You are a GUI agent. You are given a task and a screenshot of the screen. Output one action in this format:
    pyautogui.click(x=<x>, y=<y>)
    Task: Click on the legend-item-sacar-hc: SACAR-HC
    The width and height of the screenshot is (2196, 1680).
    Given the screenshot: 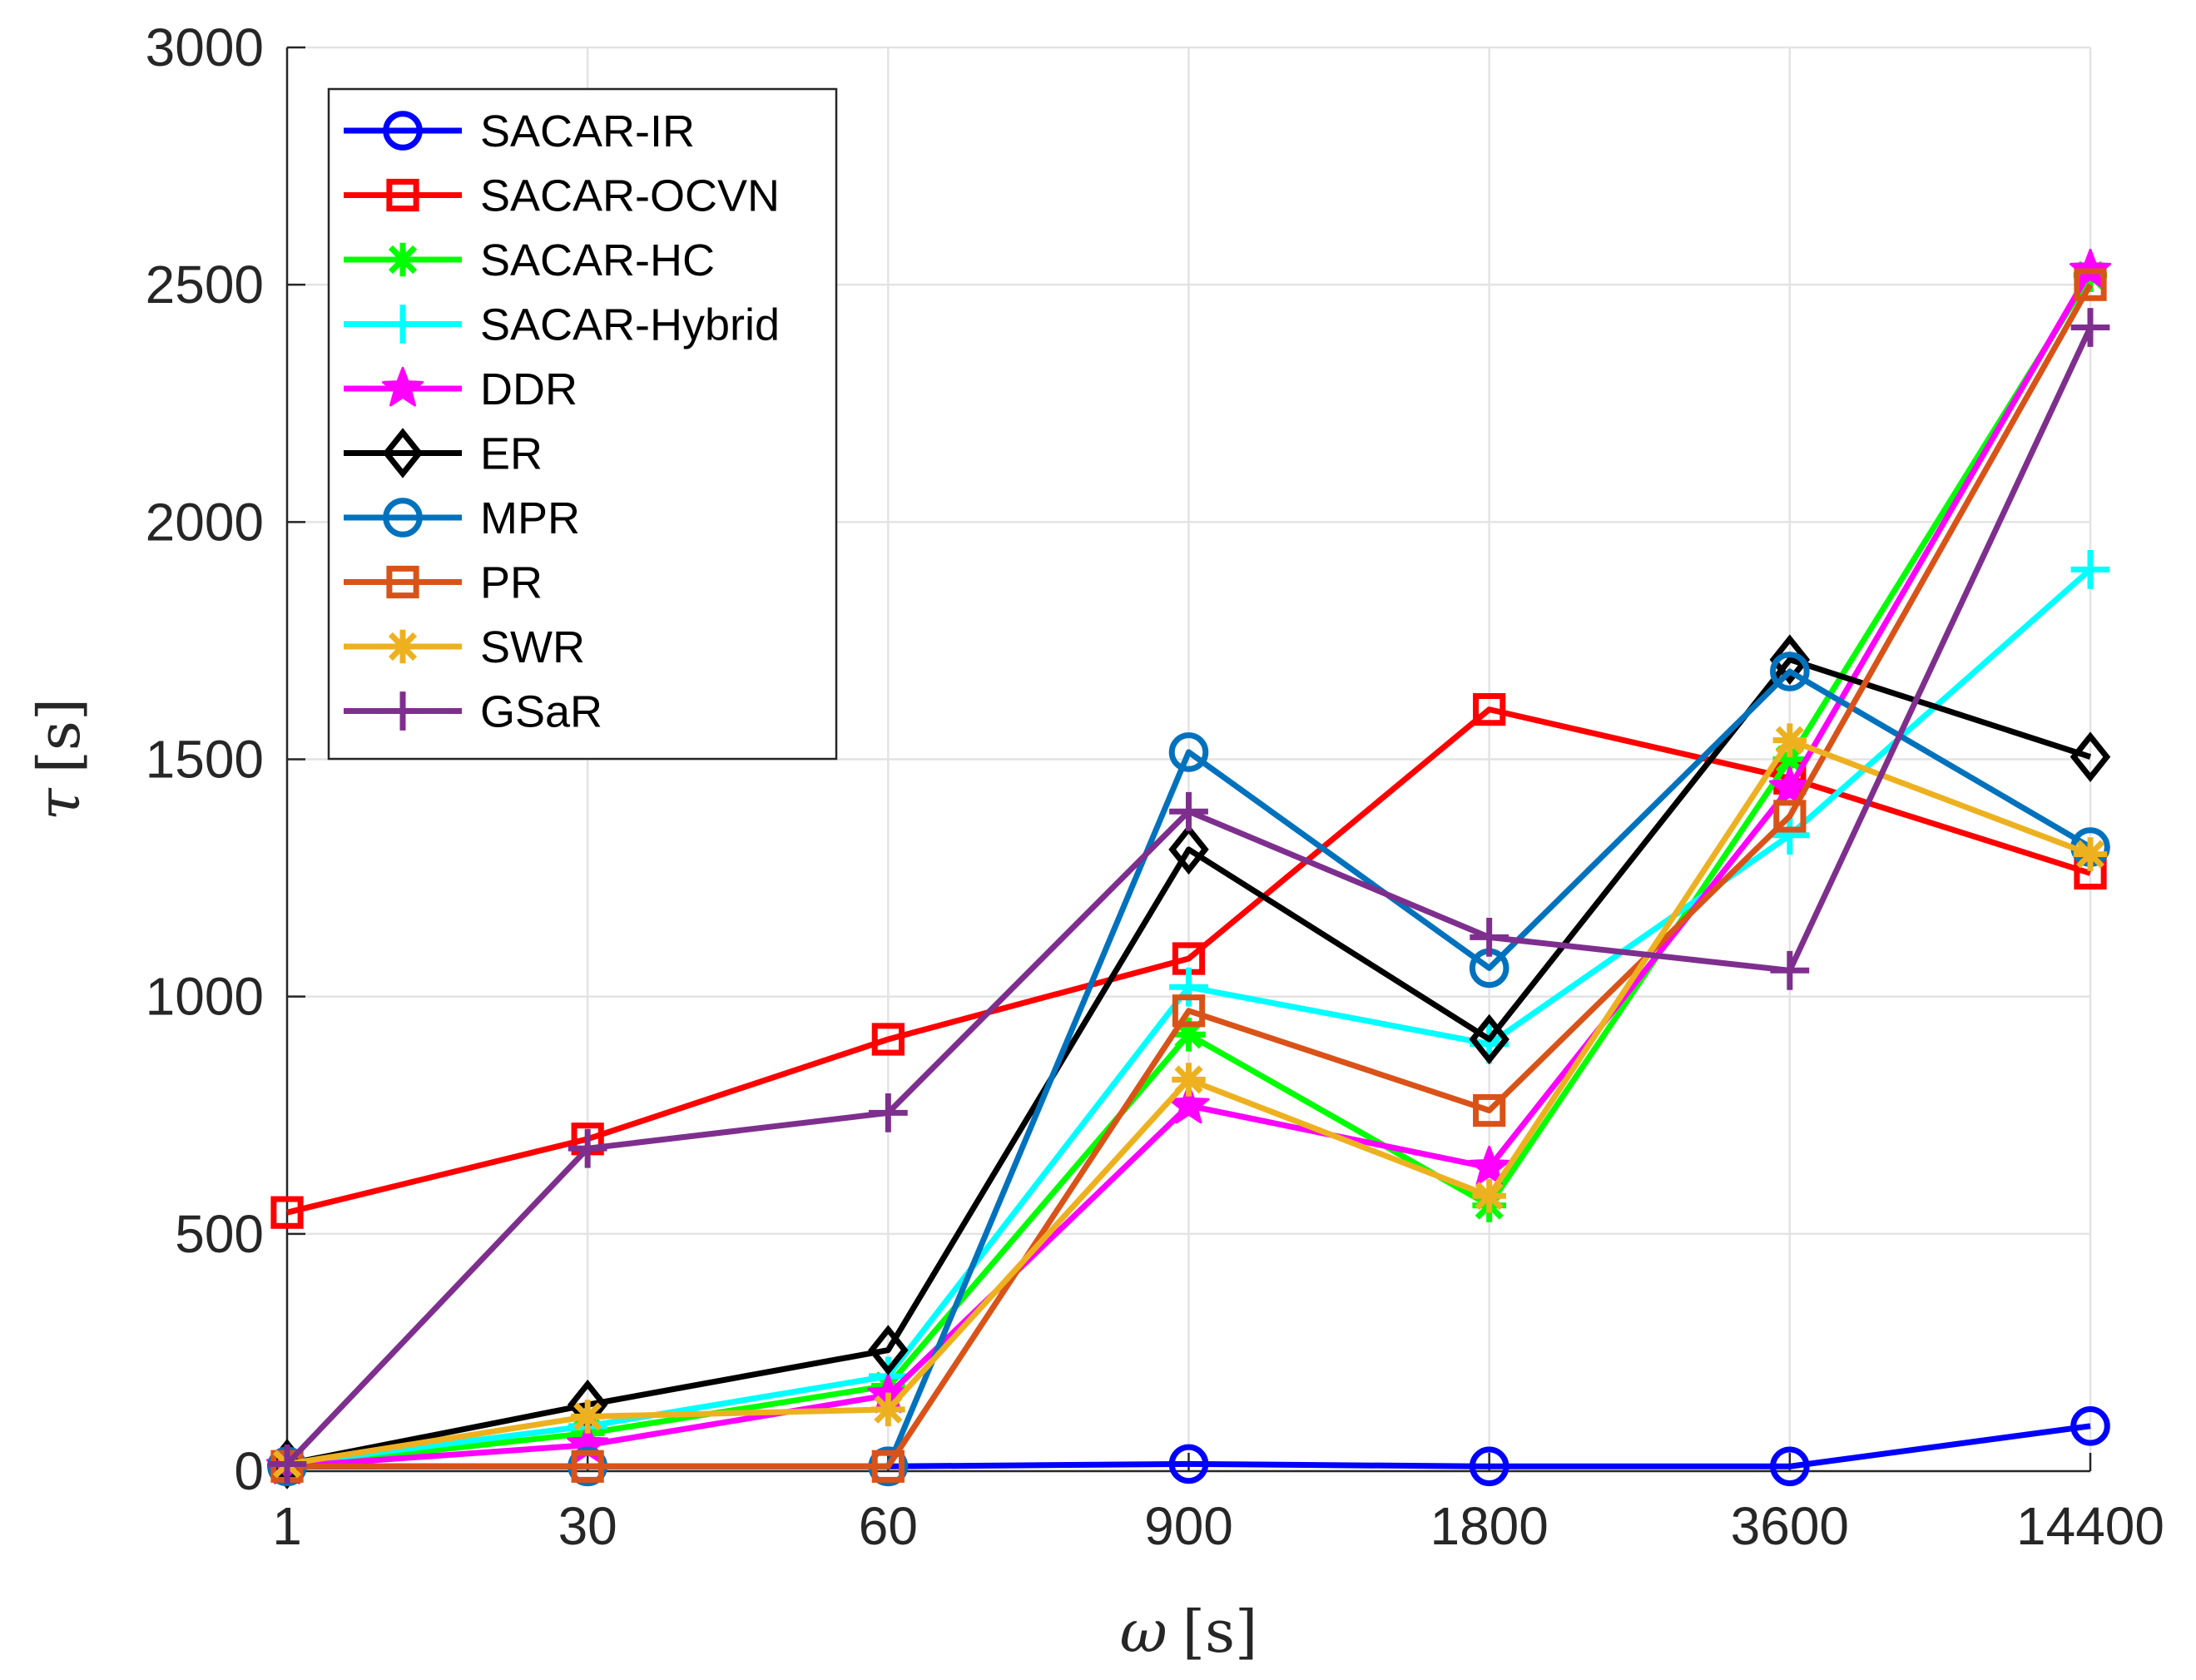 What is the action you would take?
    pyautogui.click(x=529, y=260)
    